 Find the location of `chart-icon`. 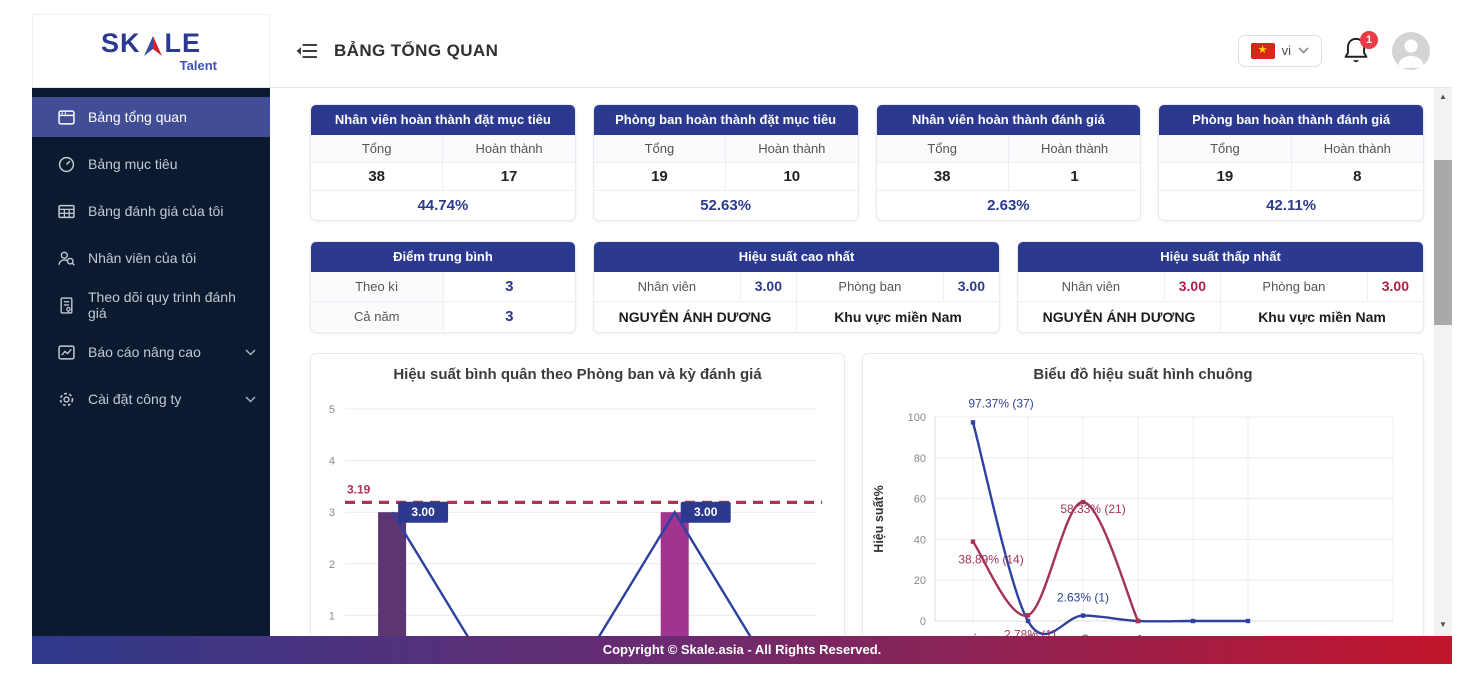

chart-icon is located at coordinates (66, 352).